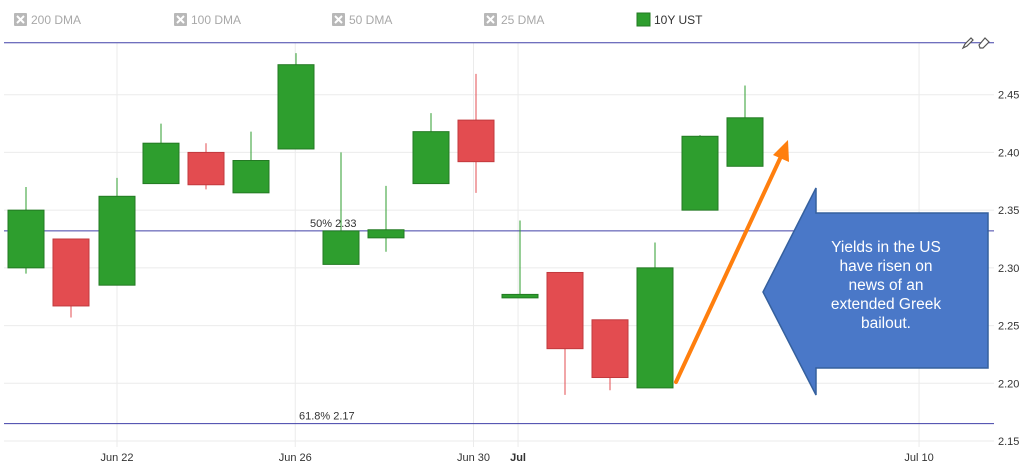 The image size is (1024, 468). Describe the element at coordinates (643, 19) in the screenshot. I see `legend-swatch` at that location.